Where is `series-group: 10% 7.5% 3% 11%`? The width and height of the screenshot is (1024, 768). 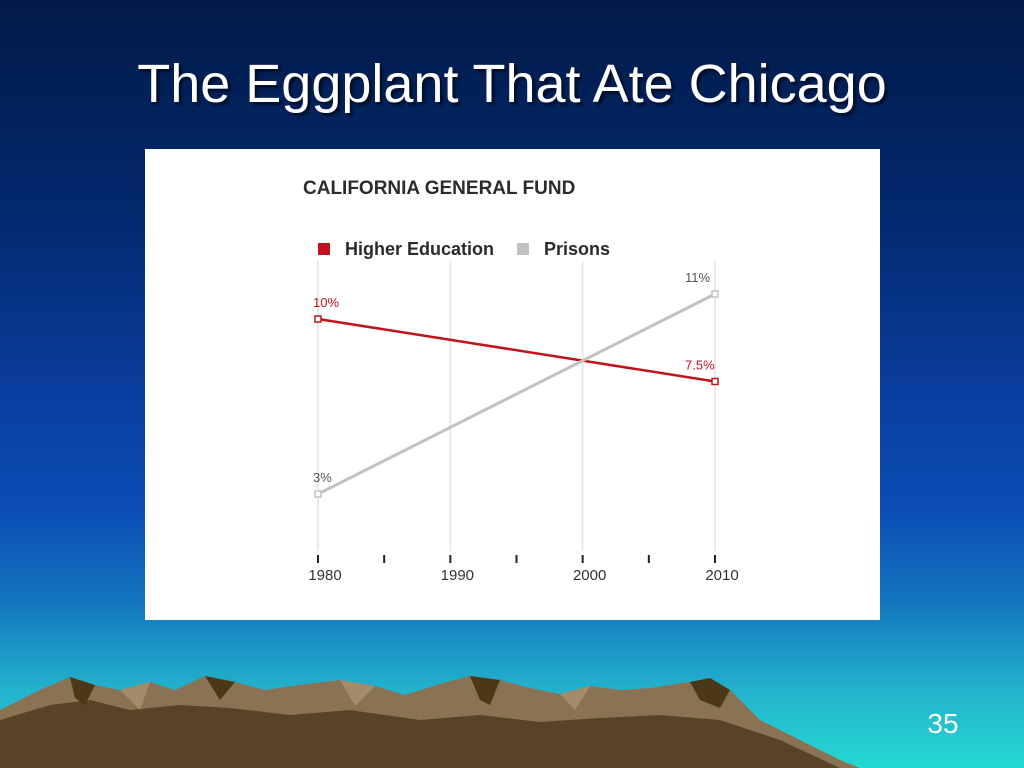
series-group: 10% 7.5% 3% 11% is located at coordinates (516, 384).